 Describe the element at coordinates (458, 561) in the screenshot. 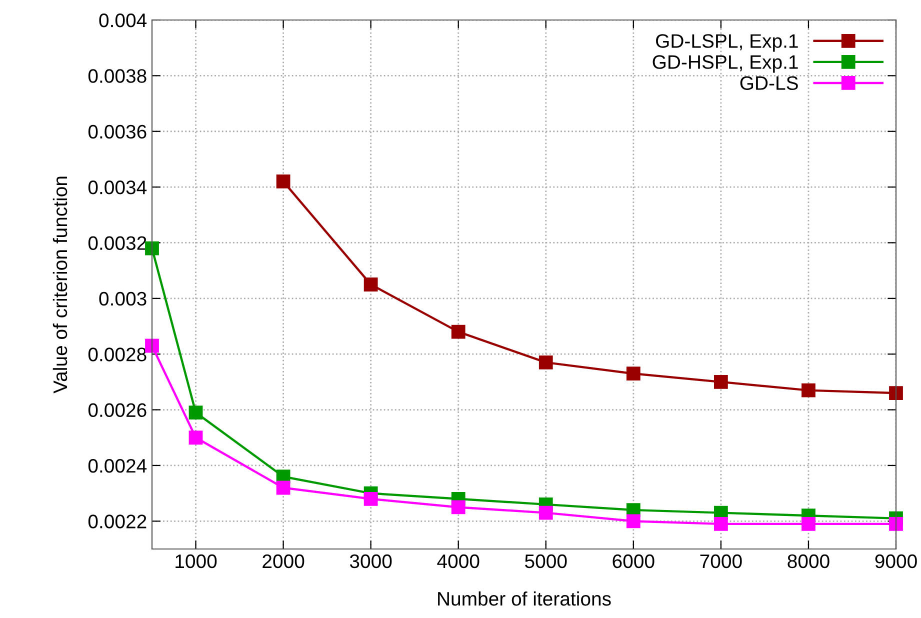

I see `x-tick-label: 4000` at that location.